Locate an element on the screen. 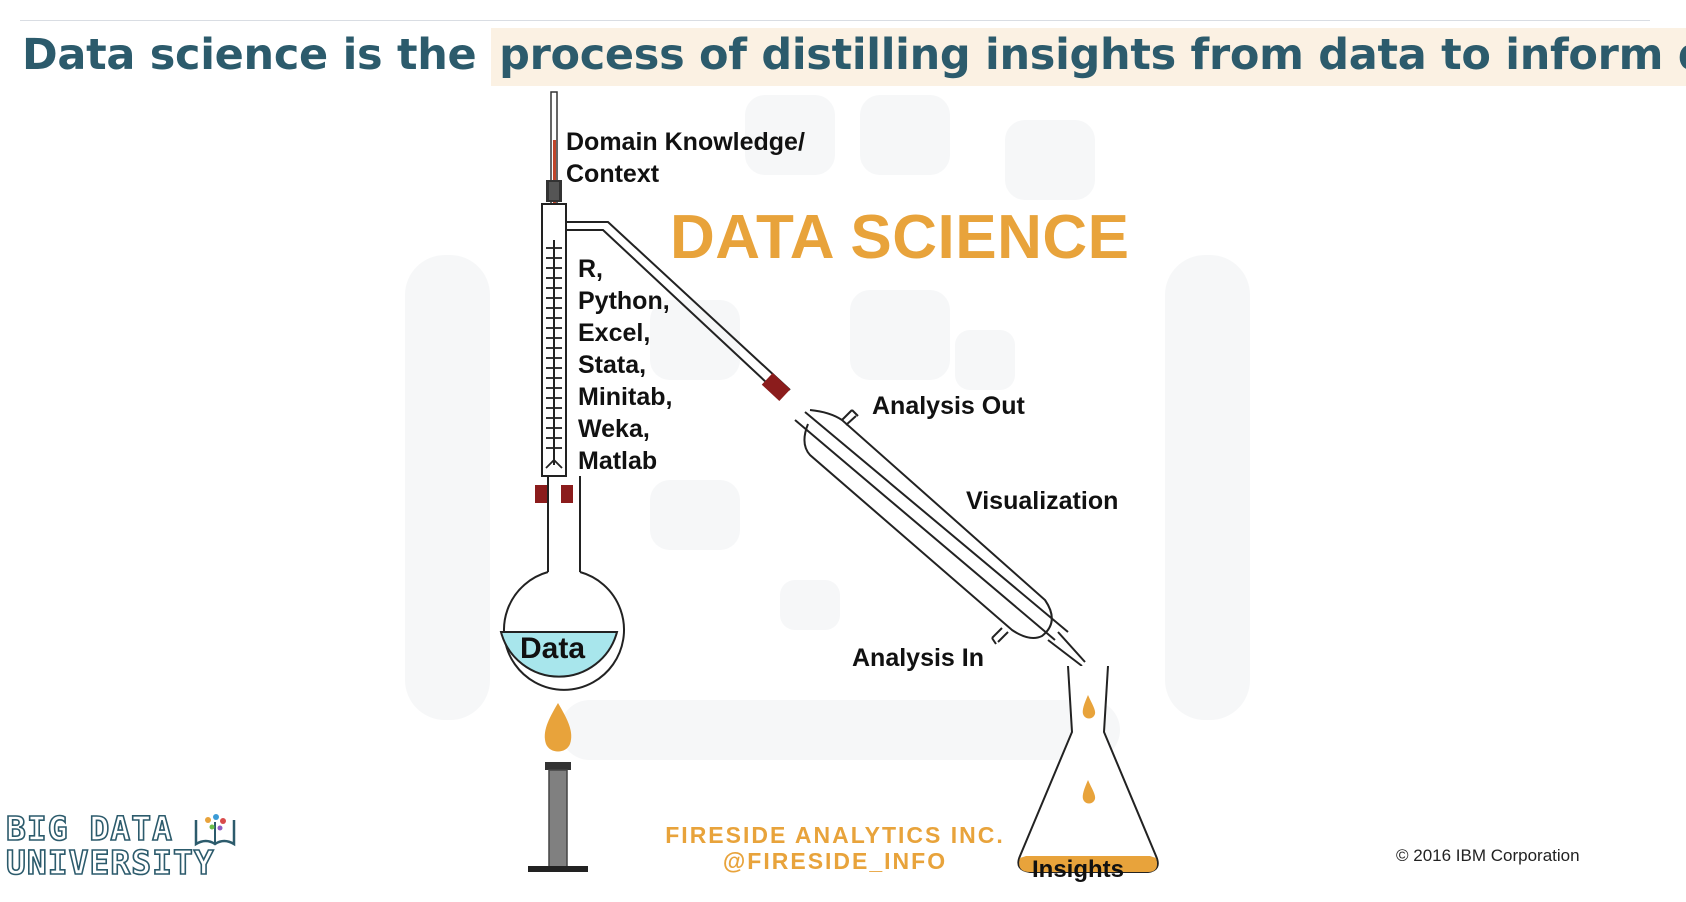 Image resolution: width=1686 pixels, height=902 pixels. data-liquid is located at coordinates (559, 654).